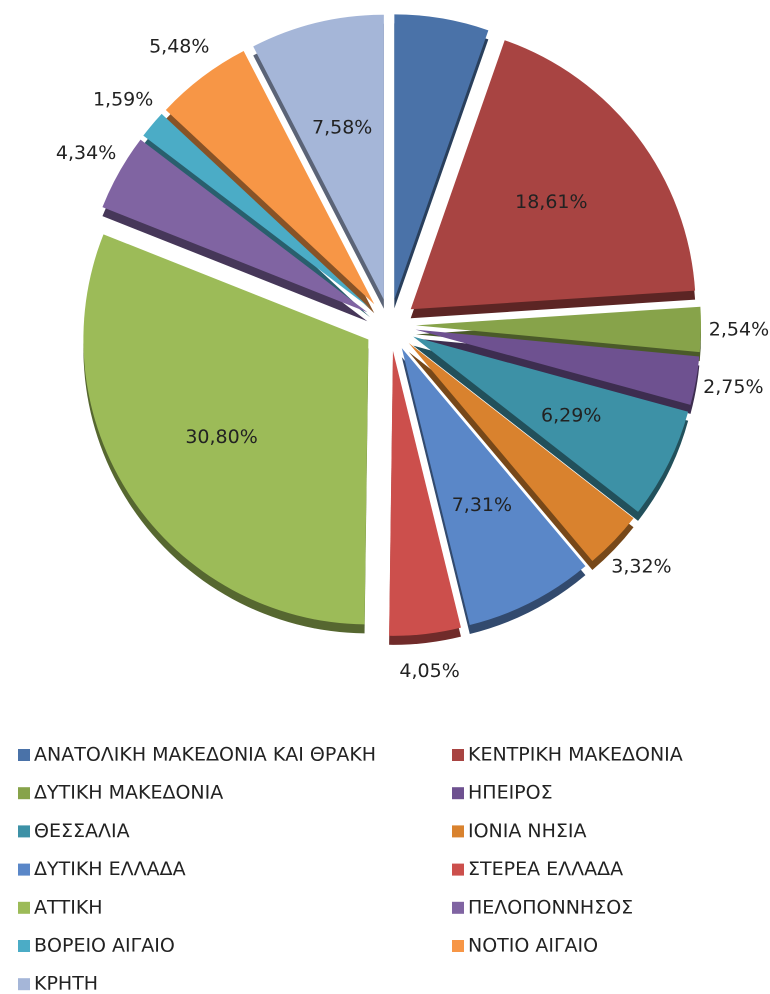 The height and width of the screenshot is (994, 770). I want to click on data-label: 4,05%, so click(429, 671).